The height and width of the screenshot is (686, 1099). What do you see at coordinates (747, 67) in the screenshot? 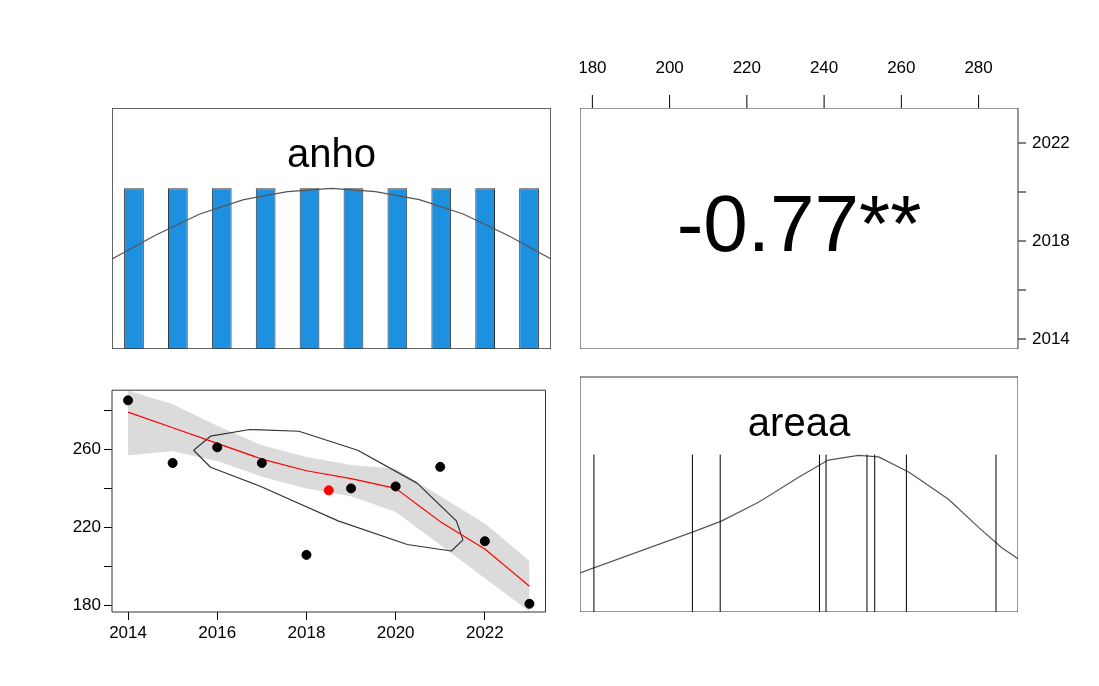
I see `x-tick-label: 220` at bounding box center [747, 67].